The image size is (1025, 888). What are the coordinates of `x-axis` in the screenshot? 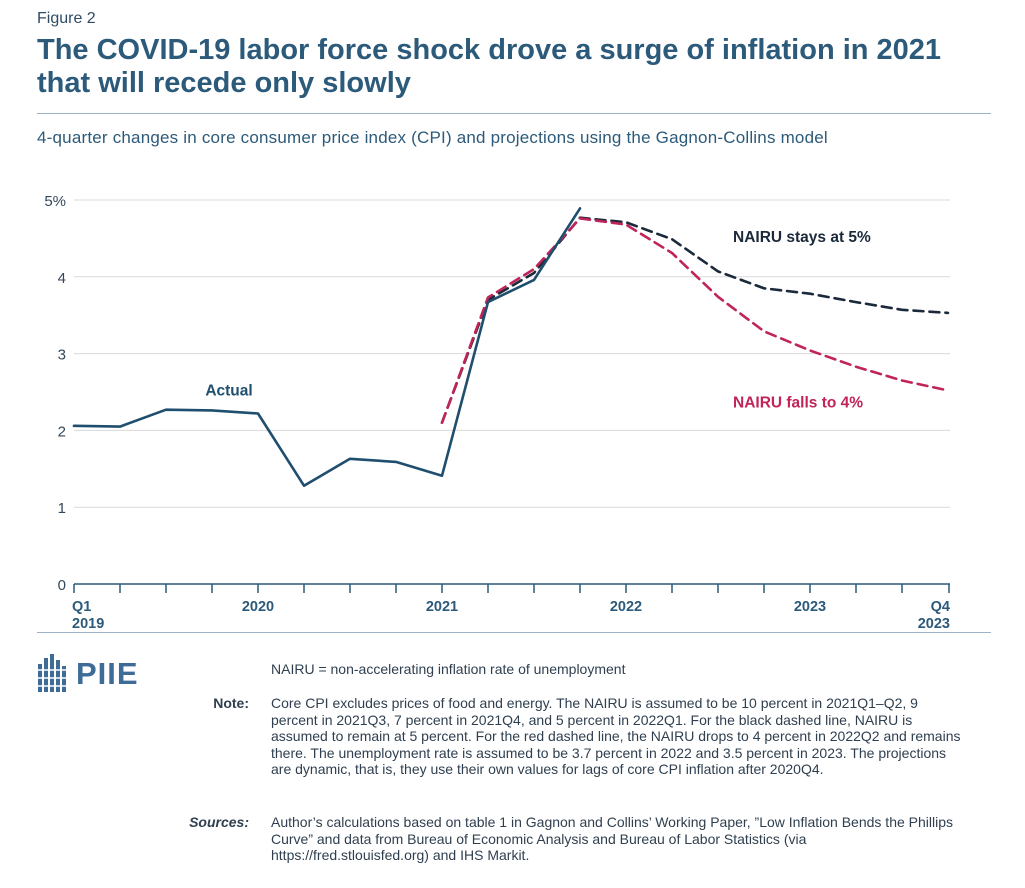 It's located at (511, 588).